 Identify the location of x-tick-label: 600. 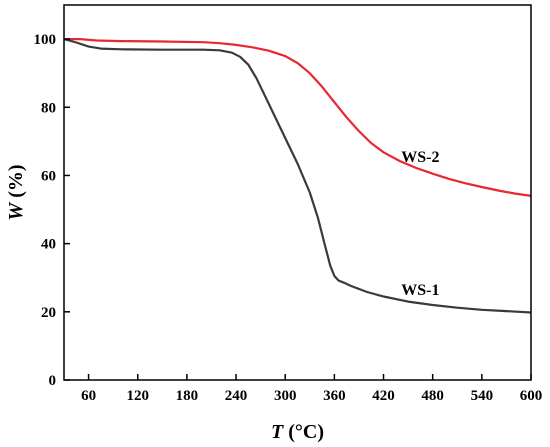
(531, 396).